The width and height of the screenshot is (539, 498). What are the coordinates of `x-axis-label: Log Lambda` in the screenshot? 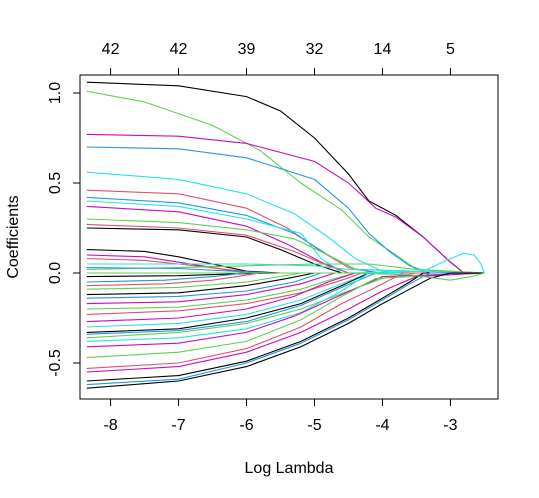 It's located at (289, 468).